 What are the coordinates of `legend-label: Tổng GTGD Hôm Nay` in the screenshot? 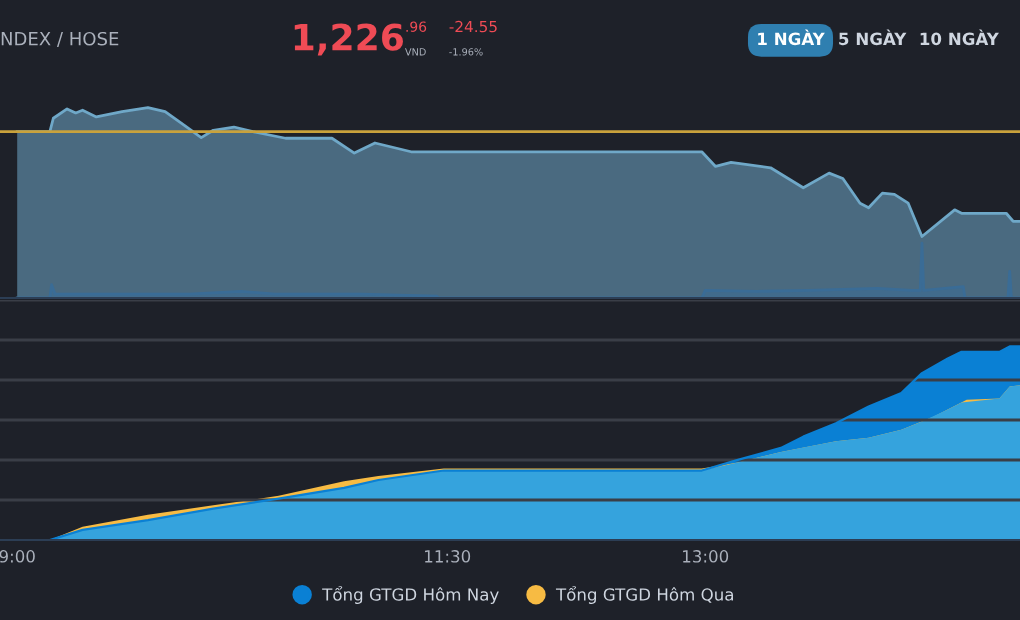 It's located at (410, 595).